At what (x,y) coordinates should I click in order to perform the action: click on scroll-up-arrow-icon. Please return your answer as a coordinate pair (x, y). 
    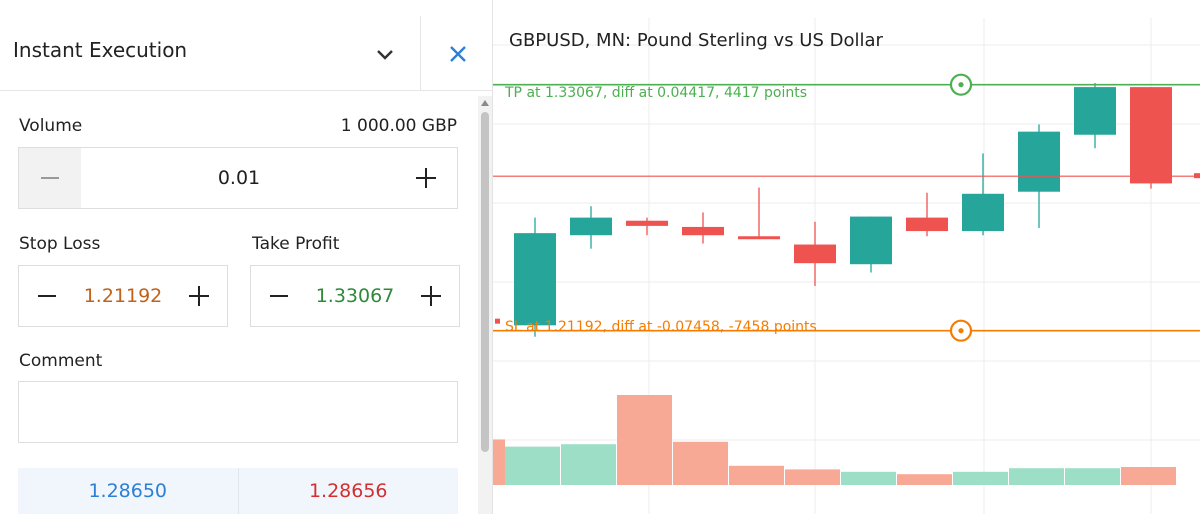
    Looking at the image, I should click on (485, 103).